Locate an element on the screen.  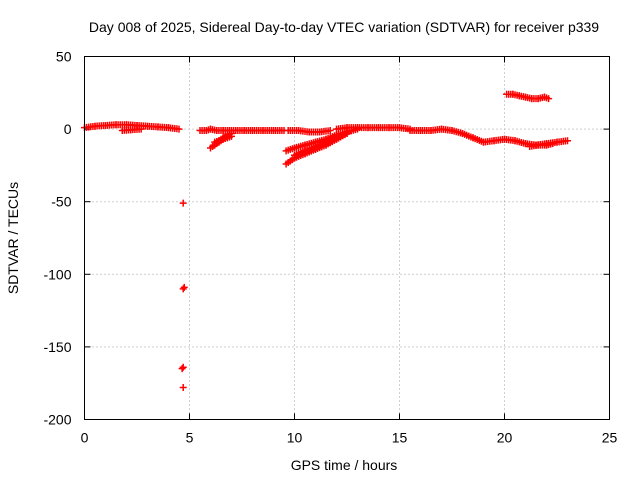
y-tick-label: -100 is located at coordinates (57, 274).